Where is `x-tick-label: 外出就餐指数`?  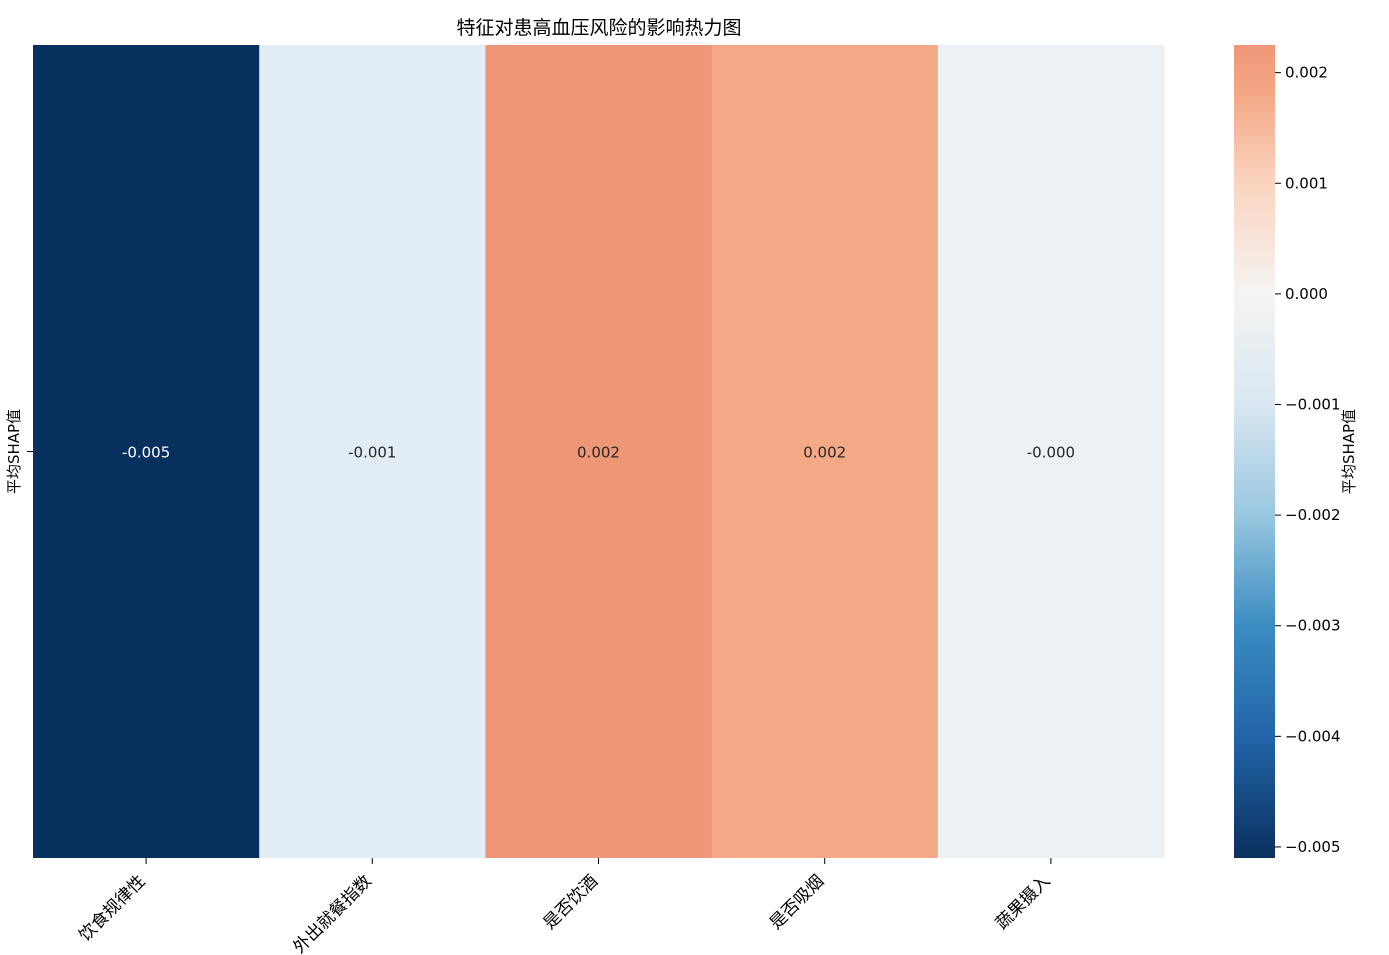 x-tick-label: 外出就餐指数 is located at coordinates (333, 913).